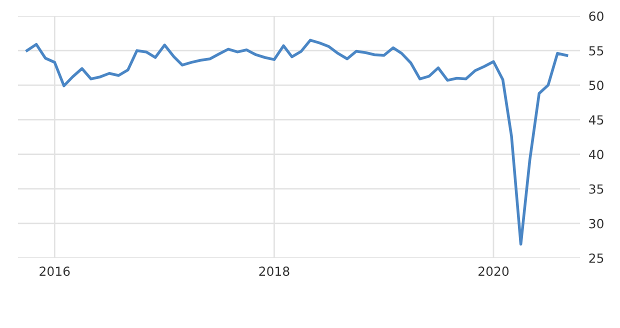 The image size is (620, 328). I want to click on y-tick-label: 60, so click(596, 16).